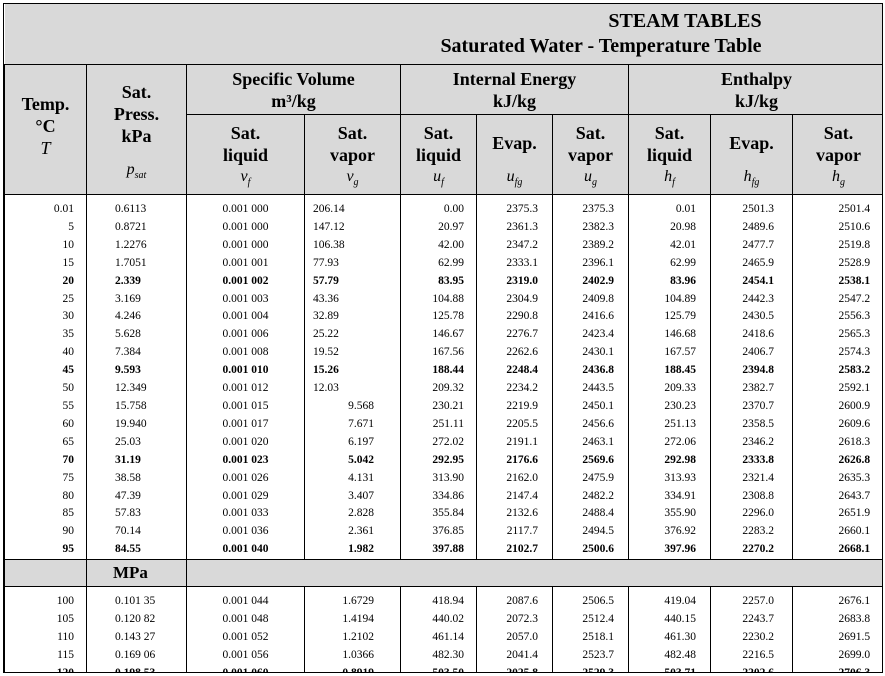 This screenshot has width=885, height=676. I want to click on temp-cell: 55, so click(45, 406).